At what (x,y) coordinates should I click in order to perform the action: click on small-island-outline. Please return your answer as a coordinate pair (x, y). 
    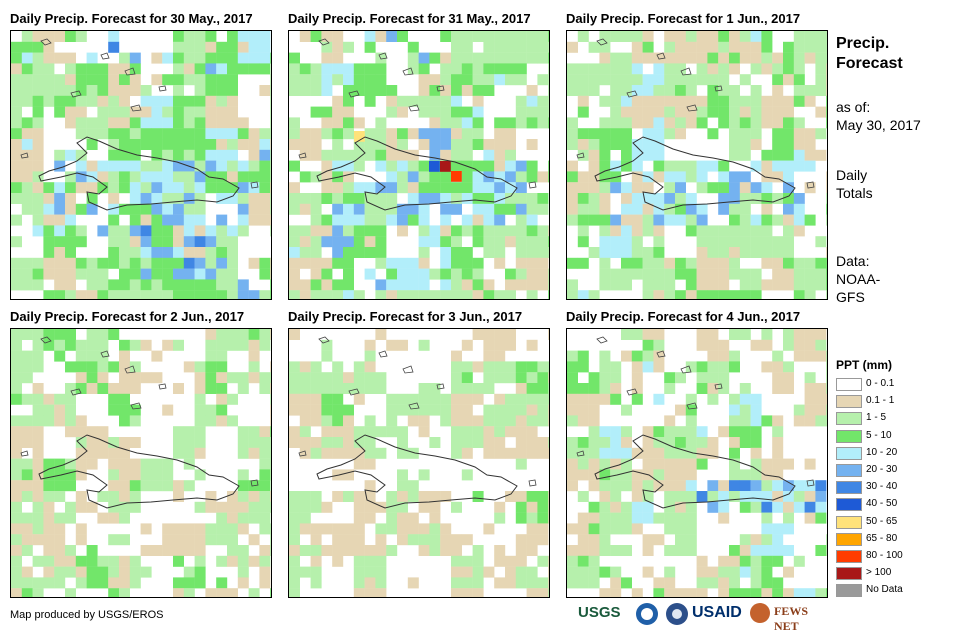
    Looking at the image, I should click on (632, 94).